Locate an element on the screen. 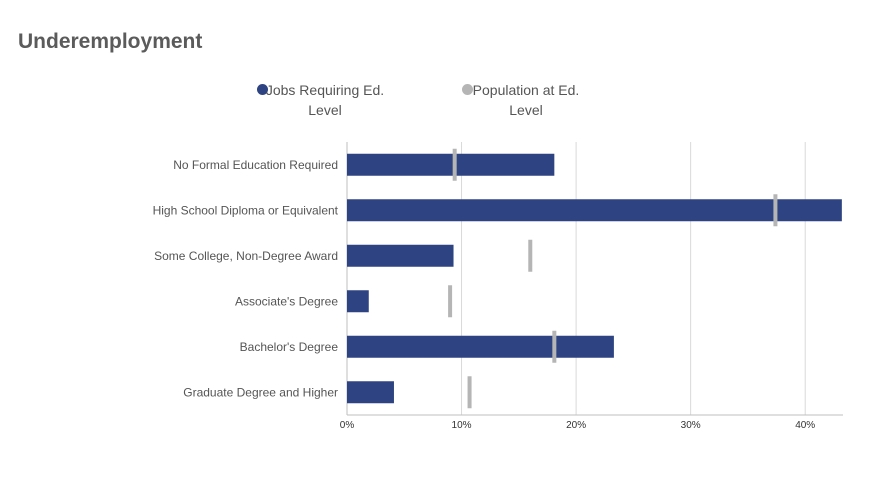  legend-dot-population is located at coordinates (467, 89).